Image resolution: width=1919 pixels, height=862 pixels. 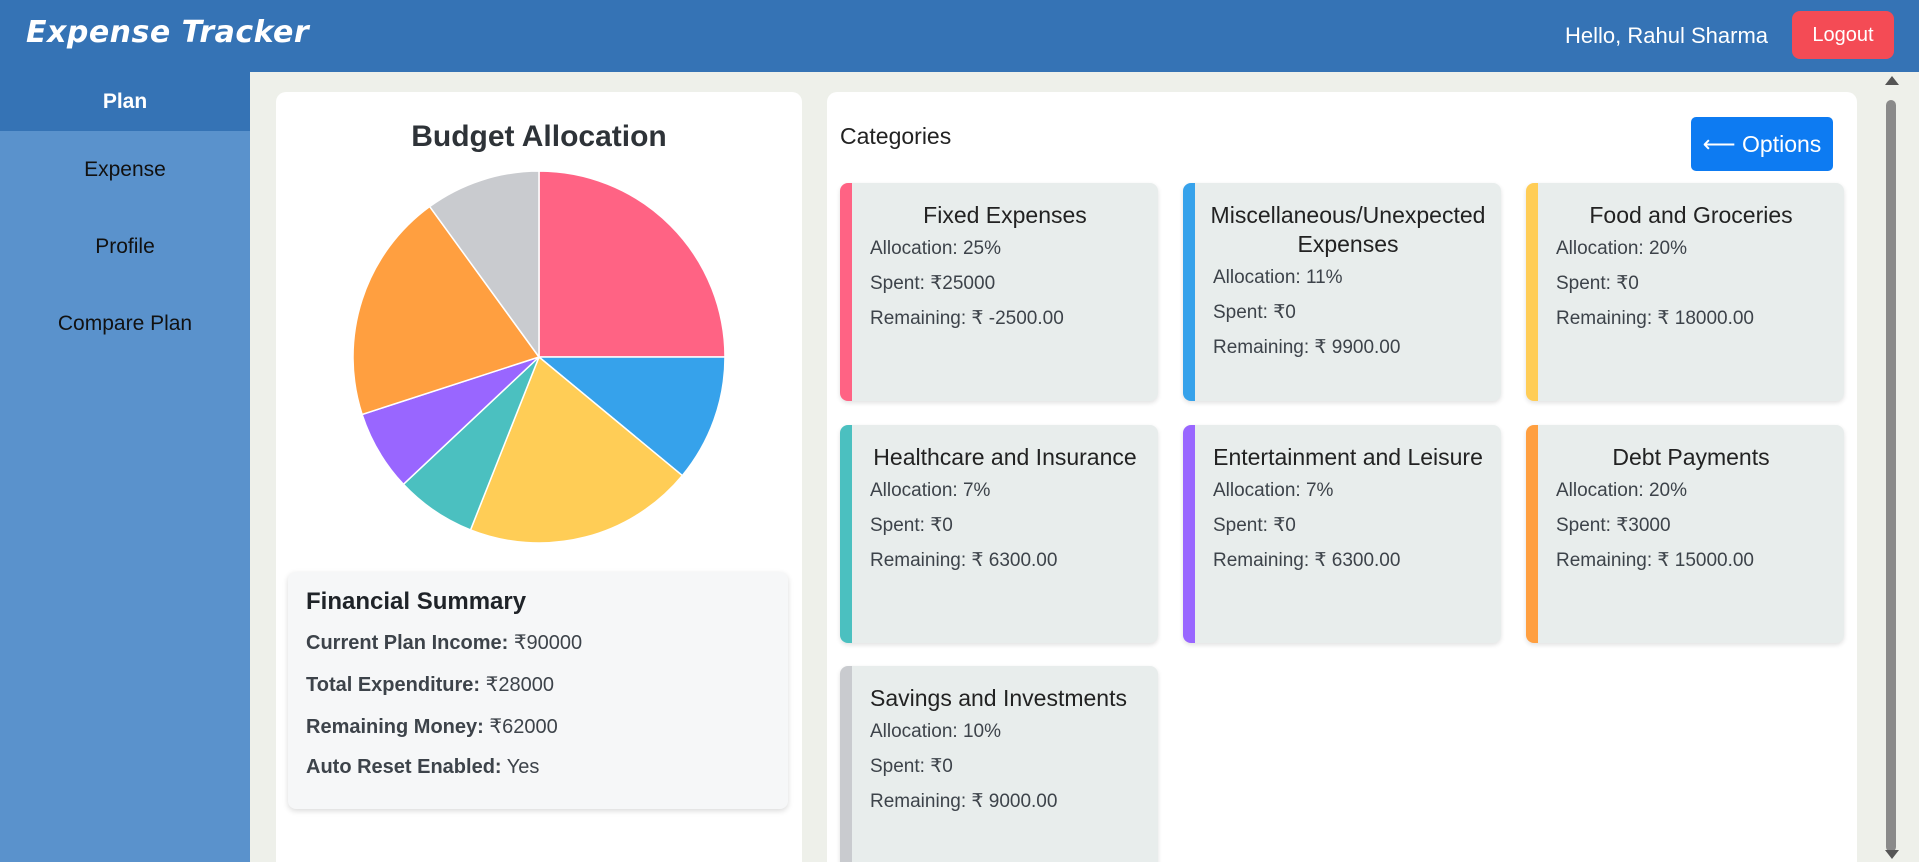 I want to click on summary-row-income: Current Plan Income: ₹90000, so click(x=538, y=642).